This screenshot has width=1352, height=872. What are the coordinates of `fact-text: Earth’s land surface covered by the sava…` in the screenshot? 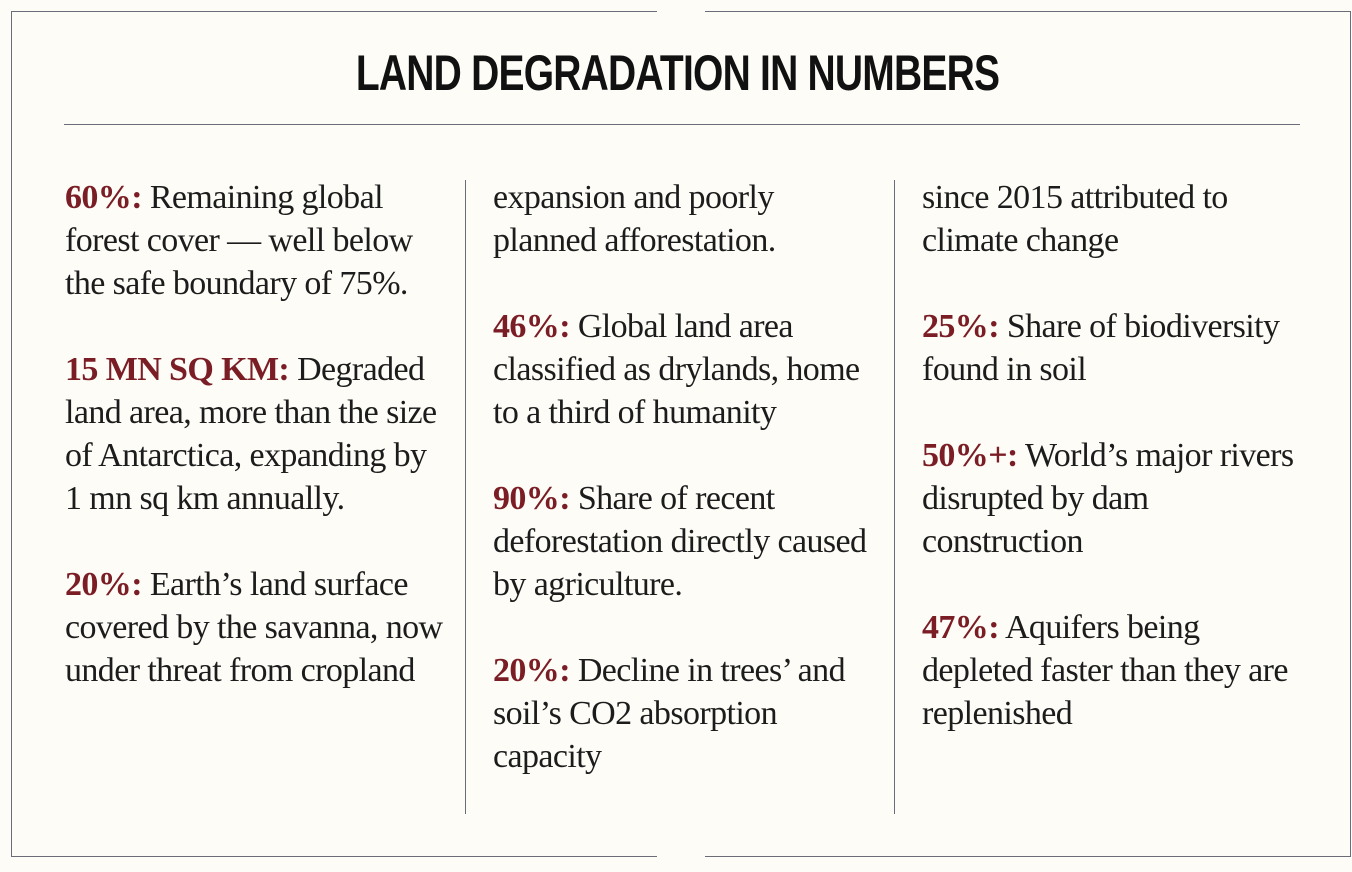 It's located at (254, 627).